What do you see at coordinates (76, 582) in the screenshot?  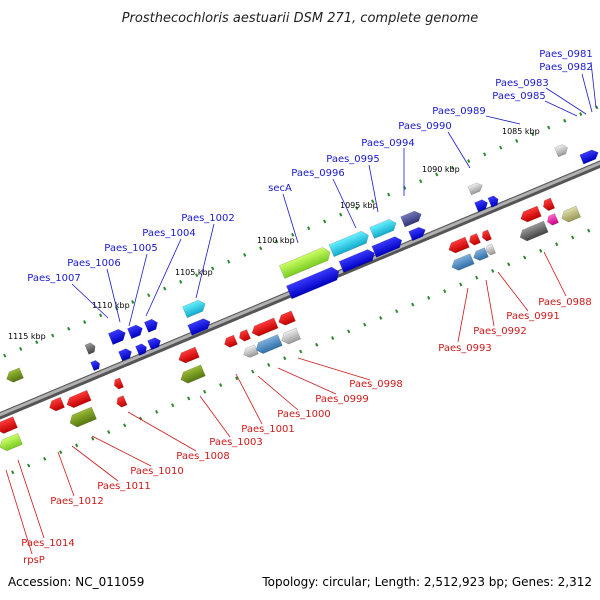 I see `accession-text: Accession: NC_011059` at bounding box center [76, 582].